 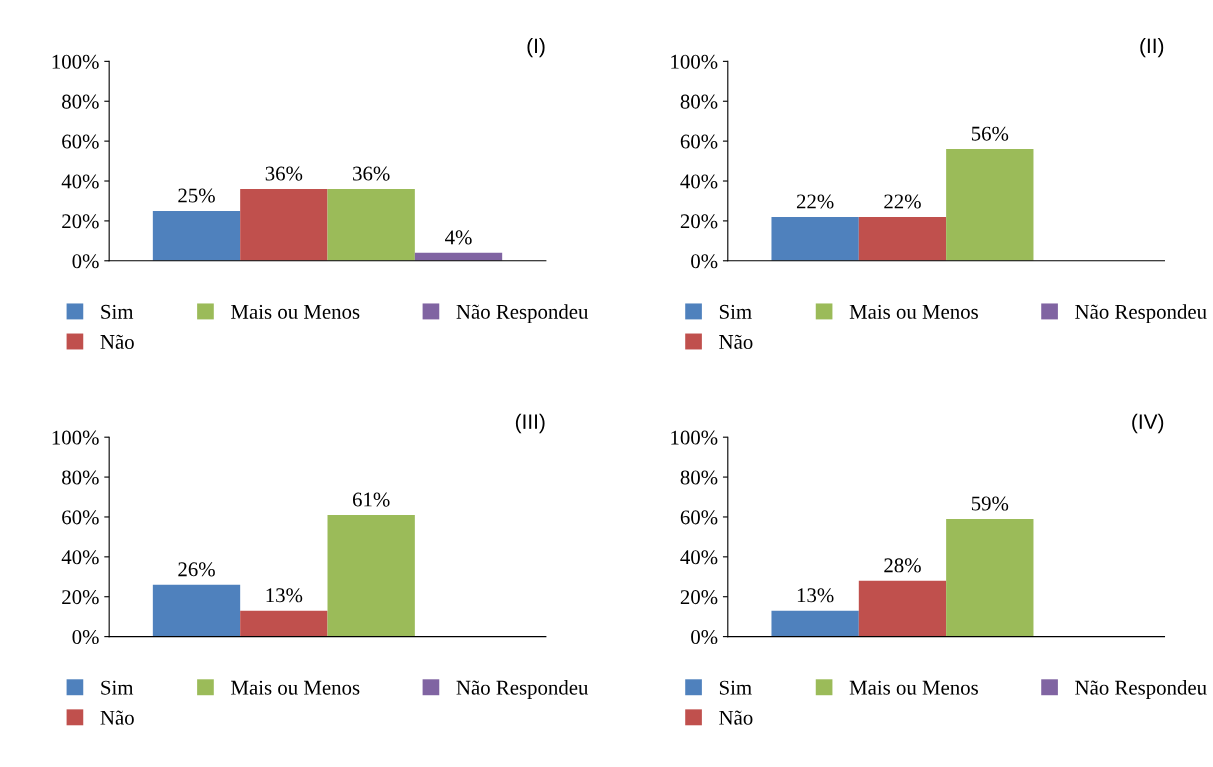 What do you see at coordinates (458, 237) in the screenshot?
I see `data-label: 4%` at bounding box center [458, 237].